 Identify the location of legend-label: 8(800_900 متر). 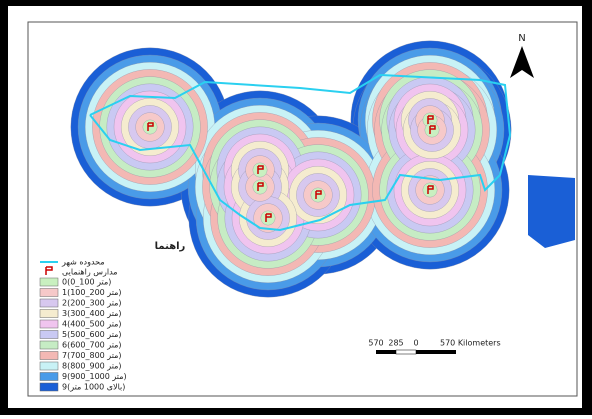
(92, 366).